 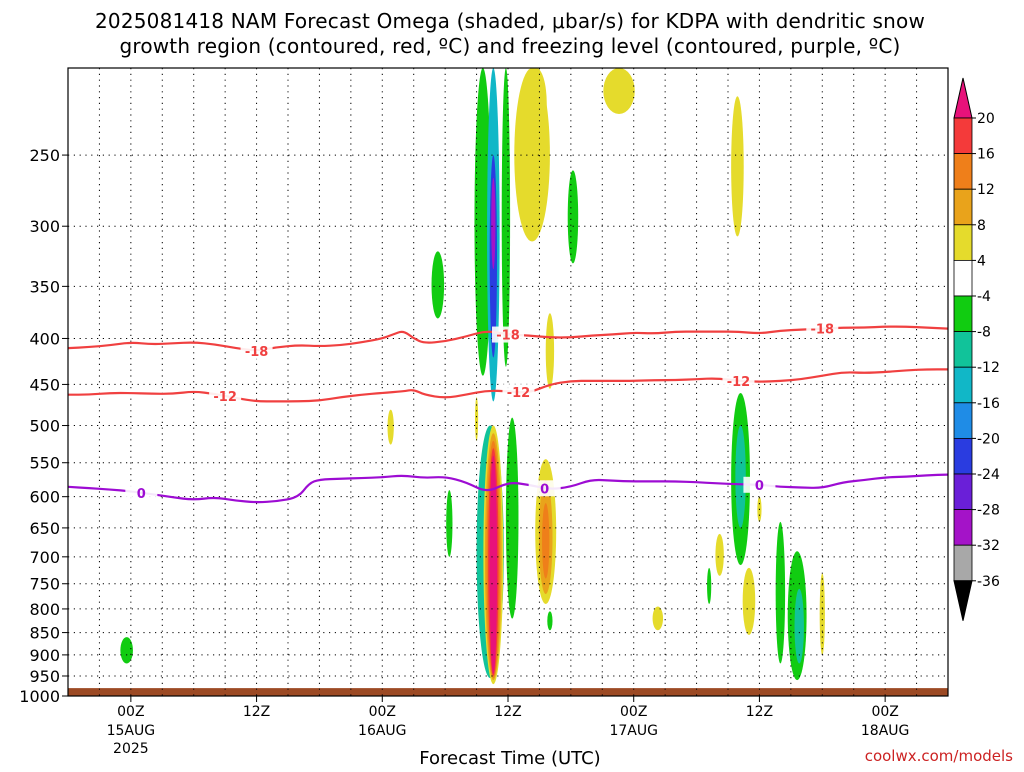 What do you see at coordinates (39, 696) in the screenshot?
I see `y-tick-label: 1000` at bounding box center [39, 696].